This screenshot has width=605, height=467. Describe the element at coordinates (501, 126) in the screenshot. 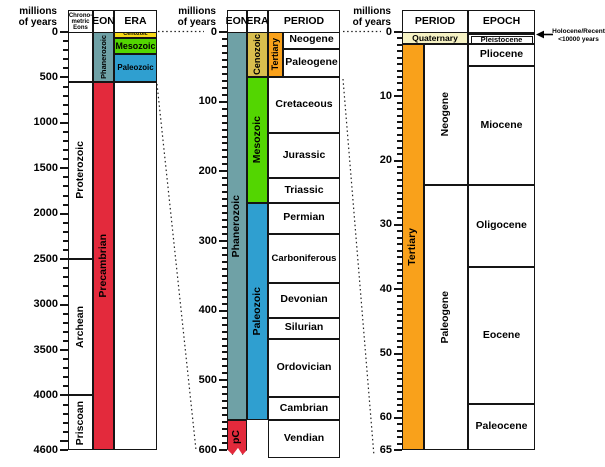

I see `seg-epoch-miocene: Miocene` at that location.